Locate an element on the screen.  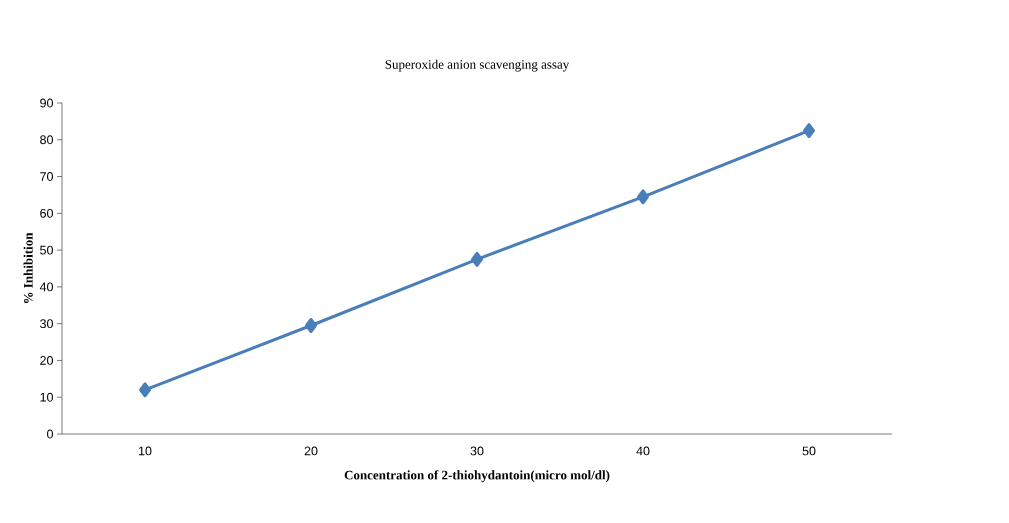
x-tick-label: 50 is located at coordinates (809, 451).